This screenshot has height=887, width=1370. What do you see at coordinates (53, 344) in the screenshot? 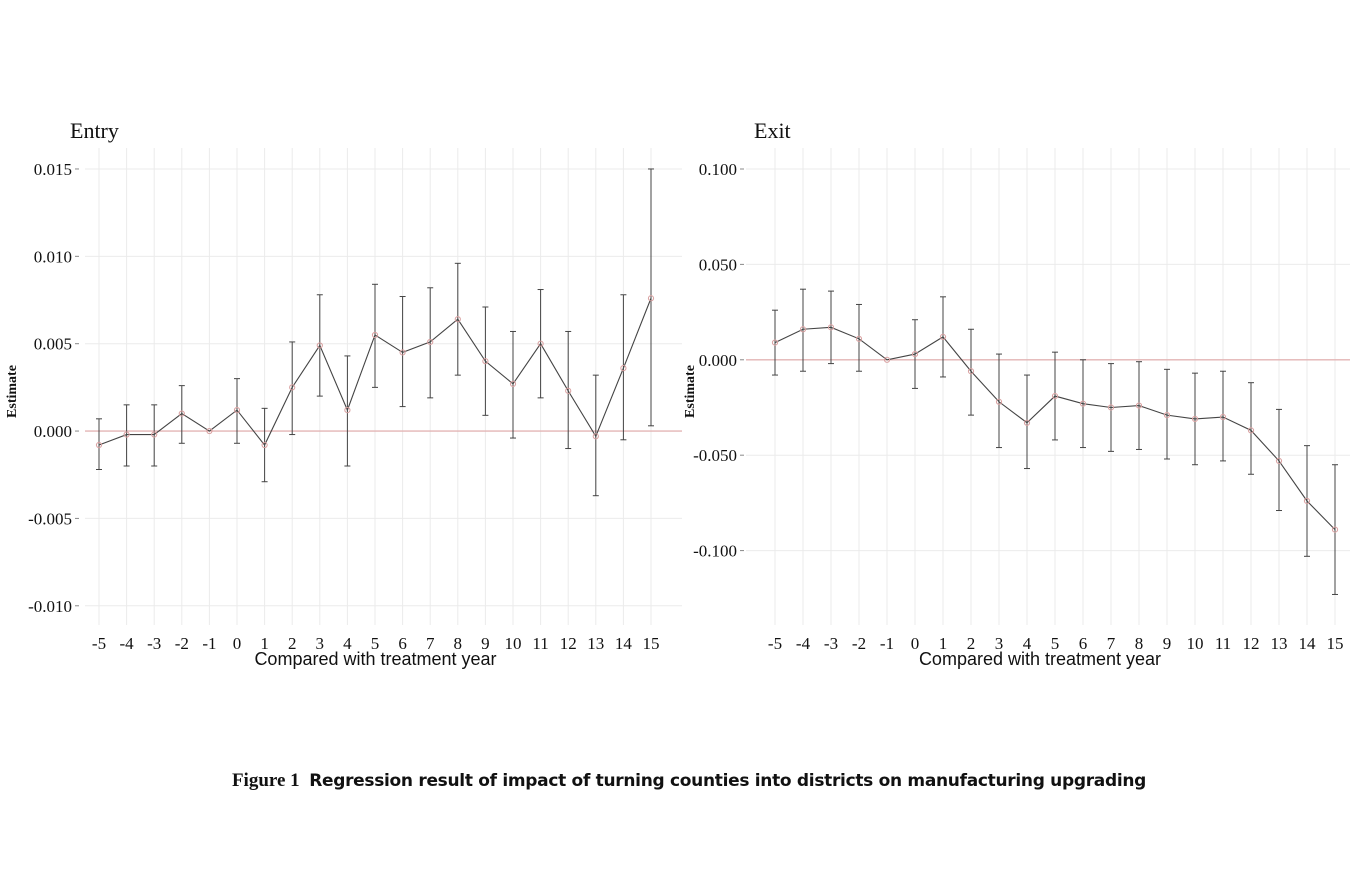
I see `y-tick-label: 0.005` at bounding box center [53, 344].